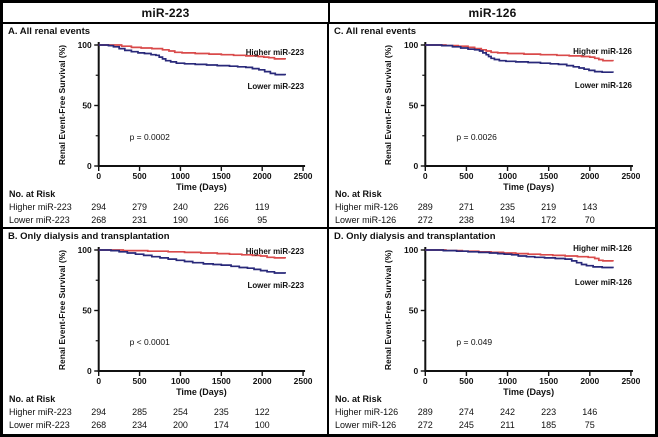  Describe the element at coordinates (49, 31) in the screenshot. I see `panel-a-title: A. All renal events` at that location.